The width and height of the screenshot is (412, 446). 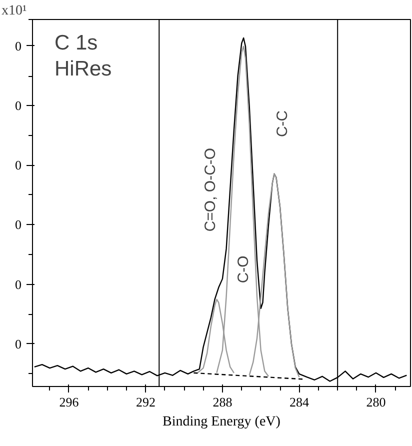 What do you see at coordinates (146, 402) in the screenshot?
I see `x-tick-label: 292` at bounding box center [146, 402].